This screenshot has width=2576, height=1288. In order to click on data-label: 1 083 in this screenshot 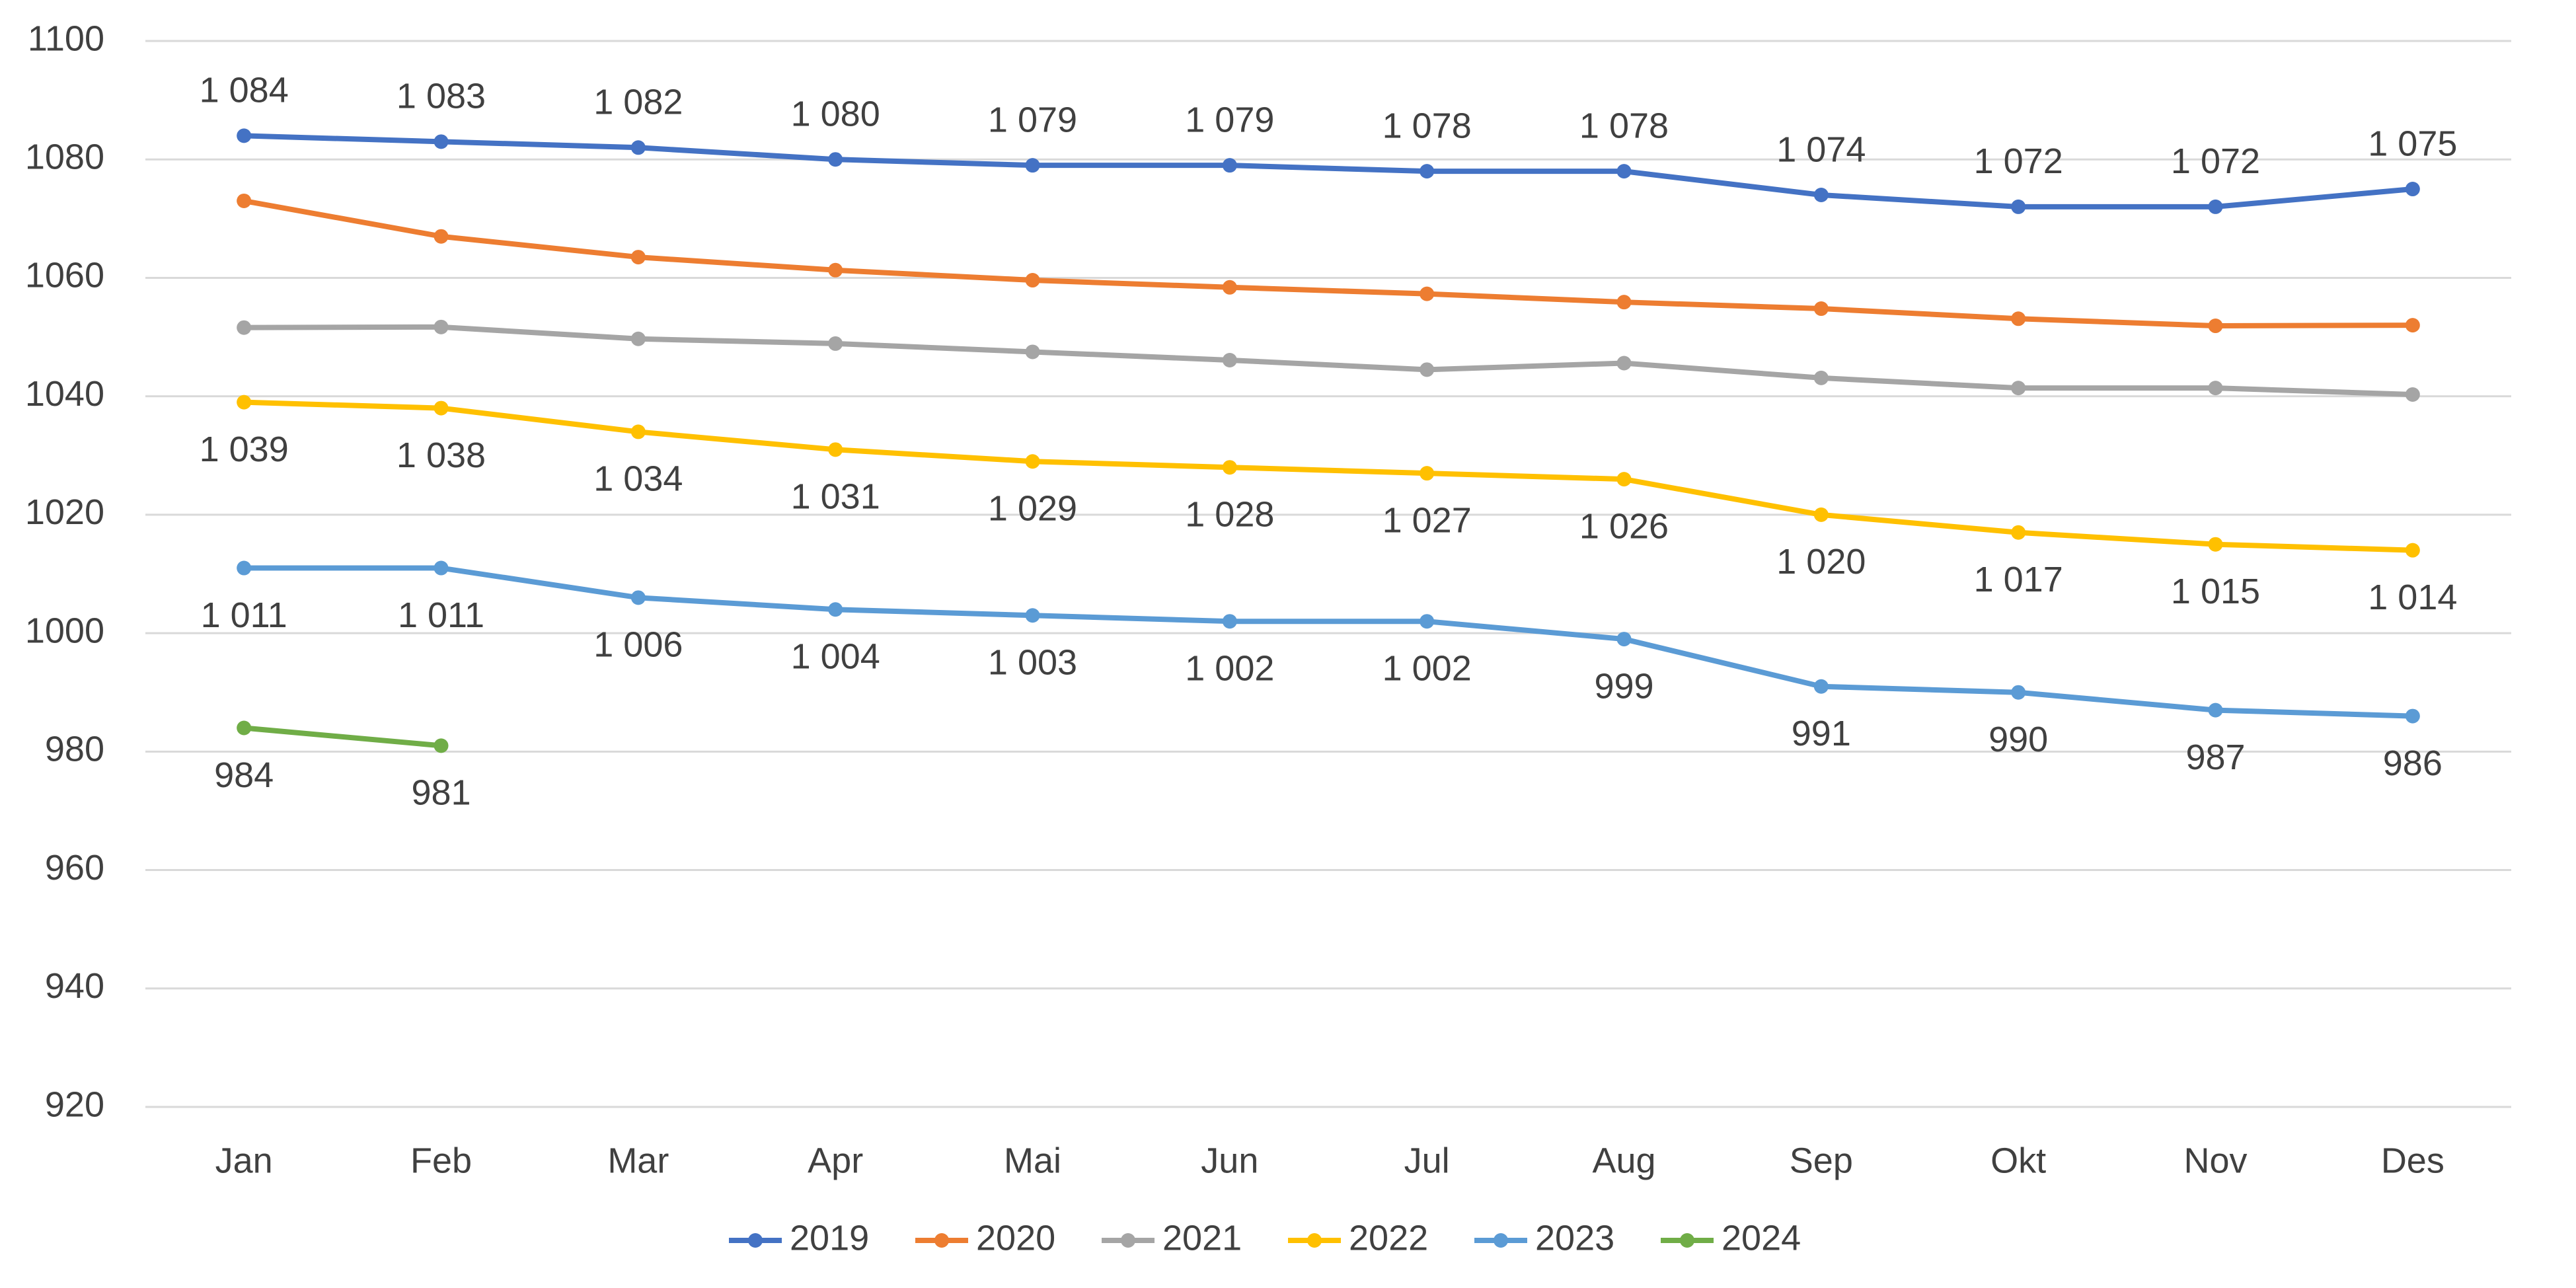, I will do `click(441, 96)`.